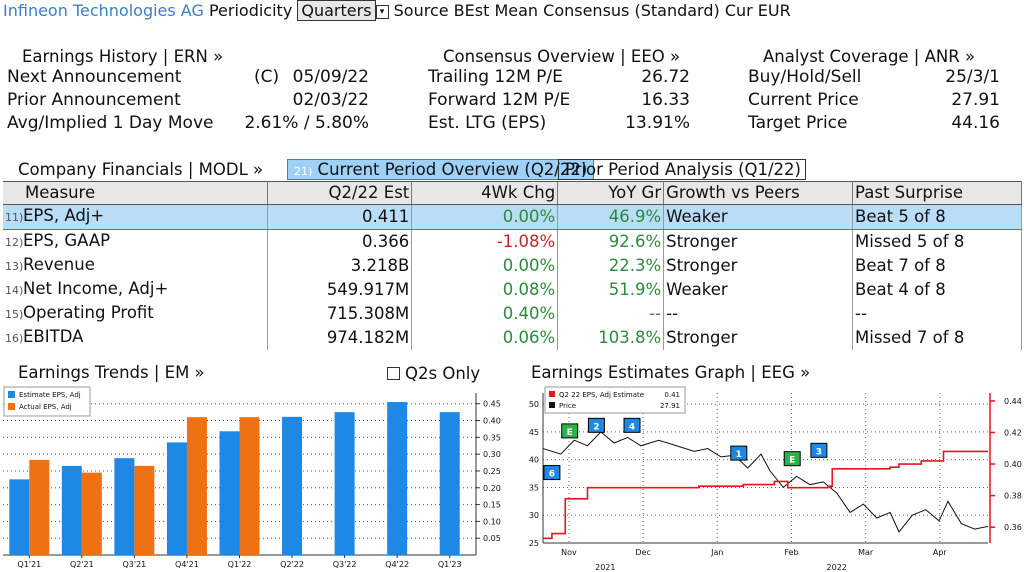  What do you see at coordinates (765, 482) in the screenshot?
I see `price-line` at bounding box center [765, 482].